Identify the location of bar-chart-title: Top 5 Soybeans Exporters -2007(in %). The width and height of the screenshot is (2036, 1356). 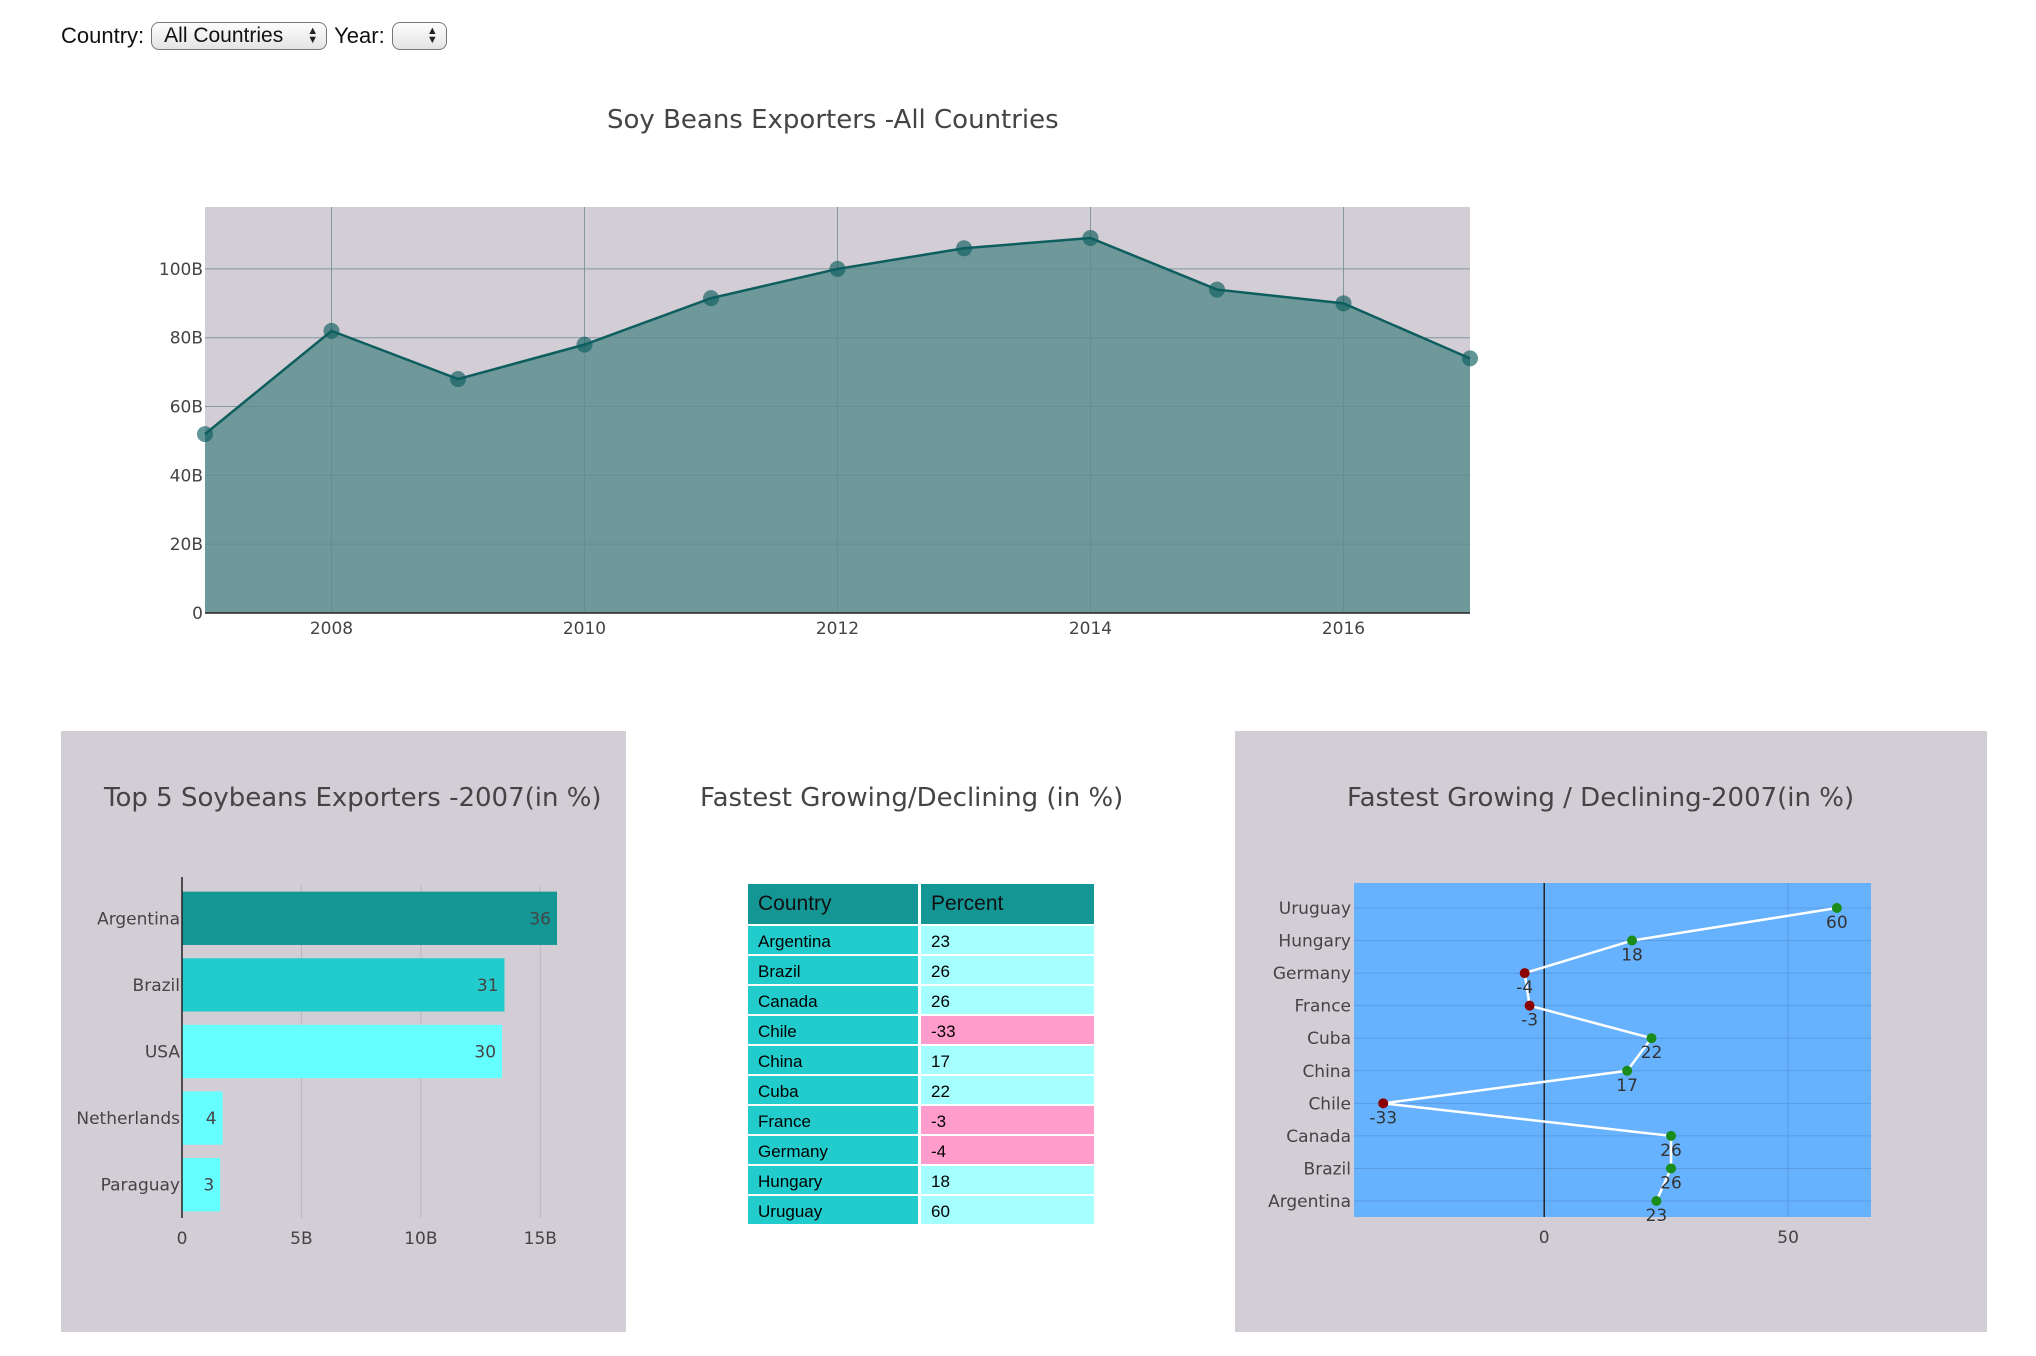
(353, 798).